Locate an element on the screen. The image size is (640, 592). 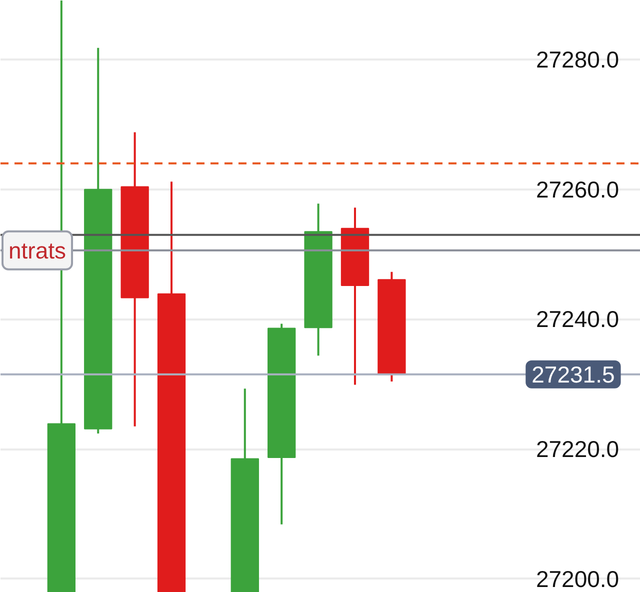
y-tick-label: 27200.0 is located at coordinates (578, 579).